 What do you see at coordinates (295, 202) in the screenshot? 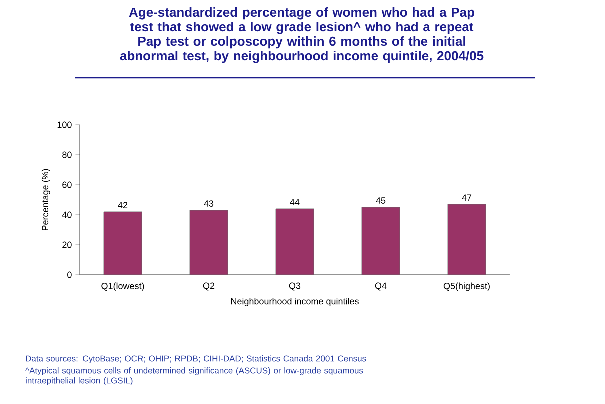
I see `data-label: 44` at bounding box center [295, 202].